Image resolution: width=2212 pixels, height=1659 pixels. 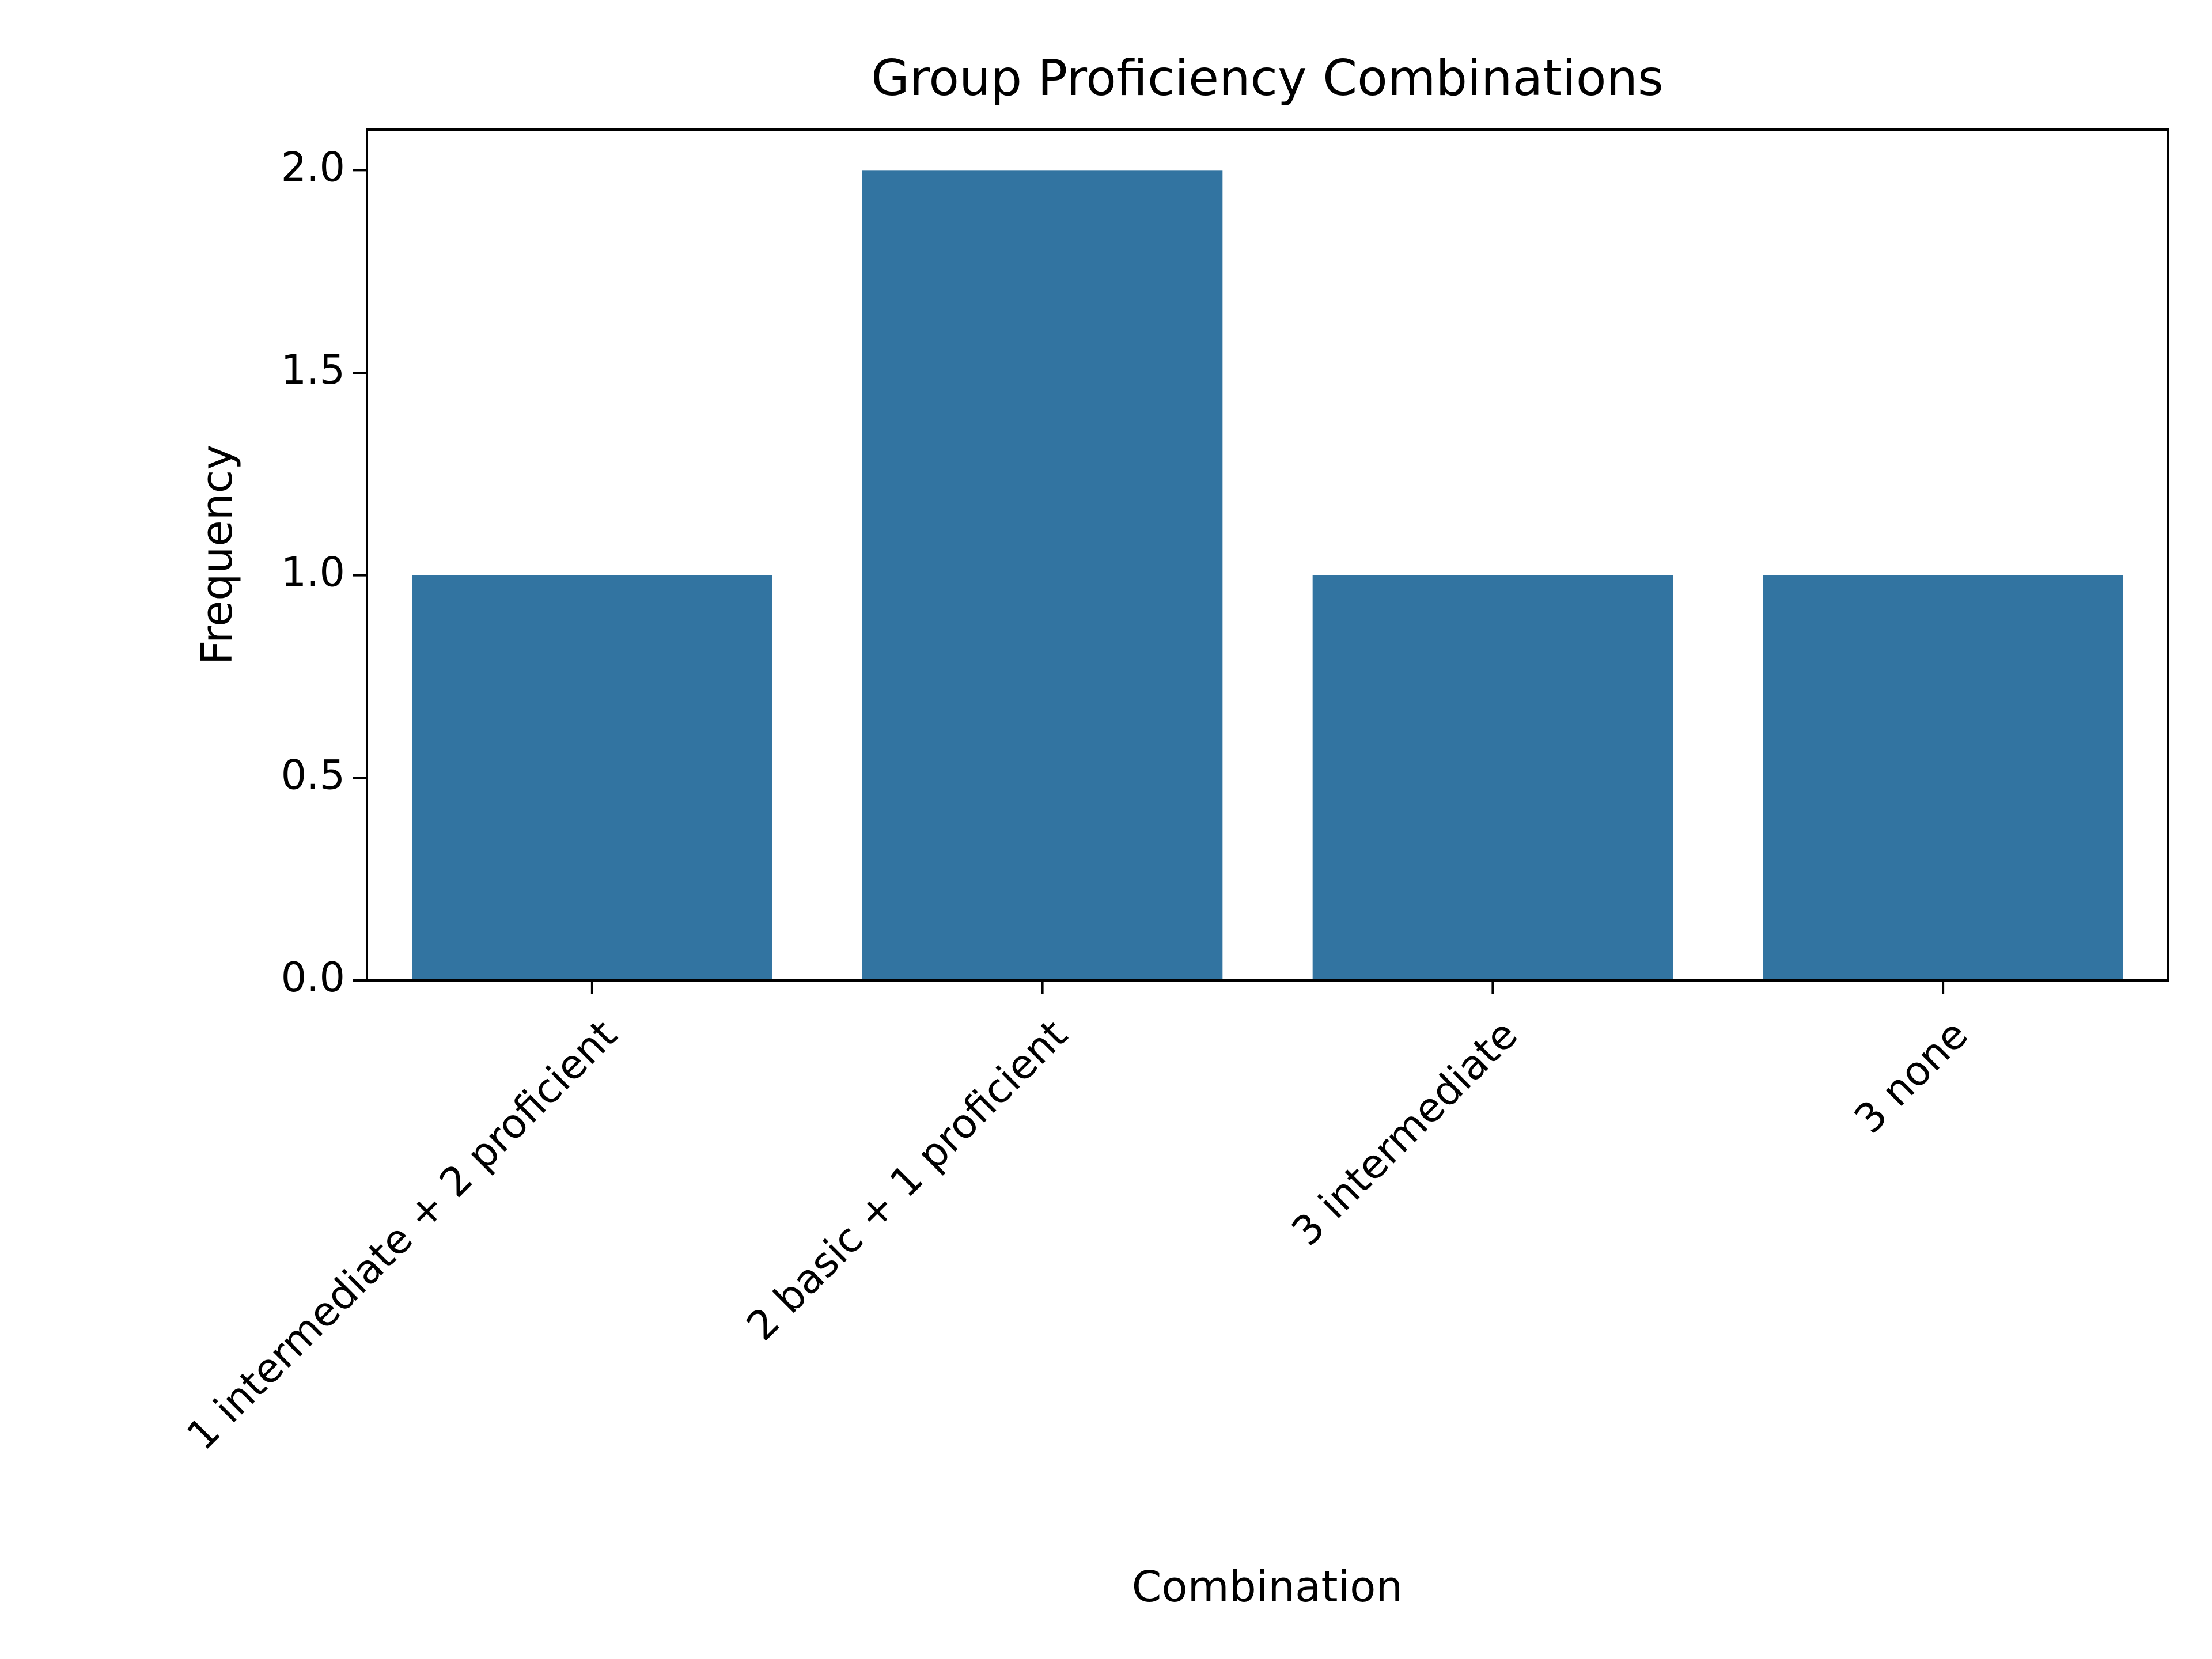 I want to click on y-tick-label: 0.0, so click(x=313, y=977).